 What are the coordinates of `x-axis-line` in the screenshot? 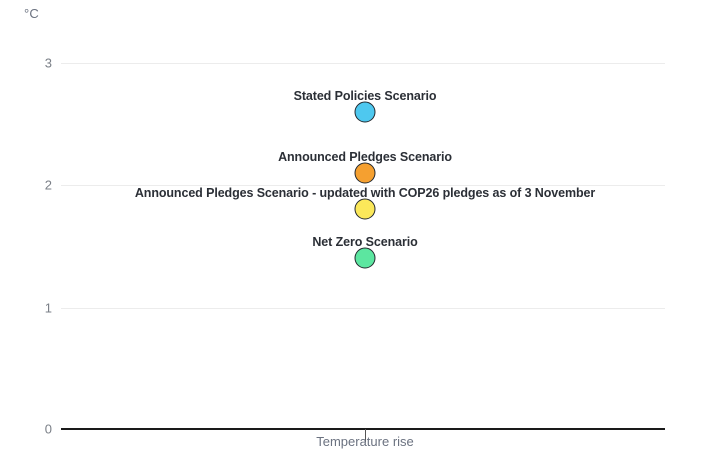 It's located at (363, 429).